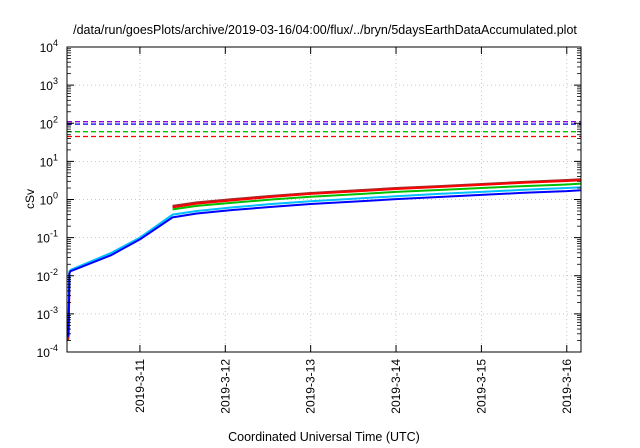  I want to click on y-tick-label: 10⁻⁴, so click(47, 351).